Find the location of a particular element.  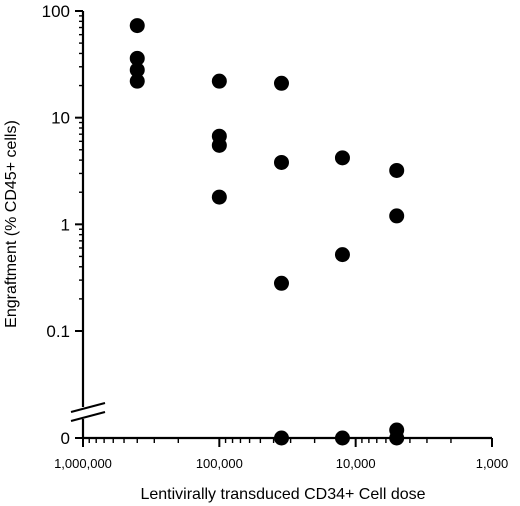

y-tick-label: 0.1 is located at coordinates (58, 331).